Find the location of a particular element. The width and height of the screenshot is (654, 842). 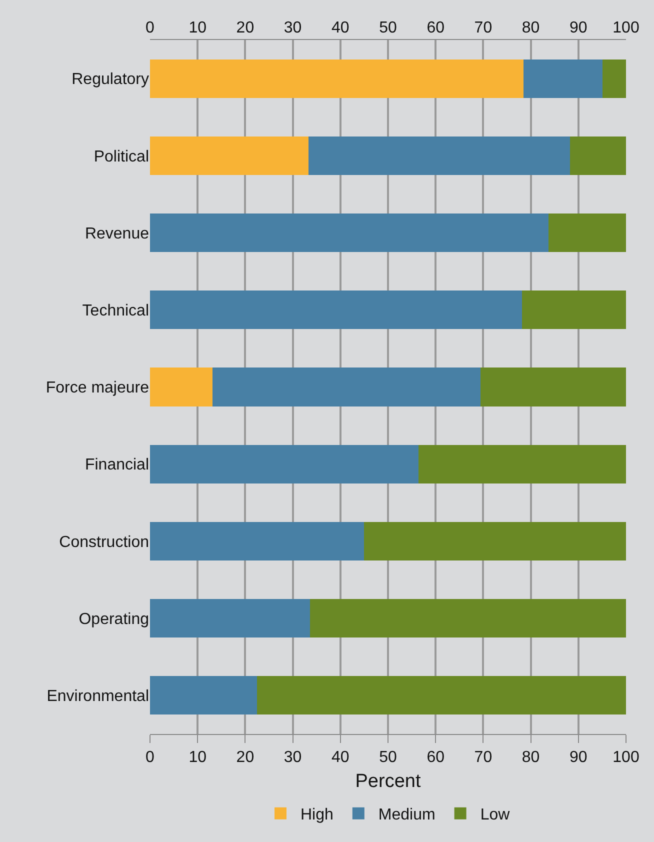

x-tick-label: 50 is located at coordinates (388, 28).